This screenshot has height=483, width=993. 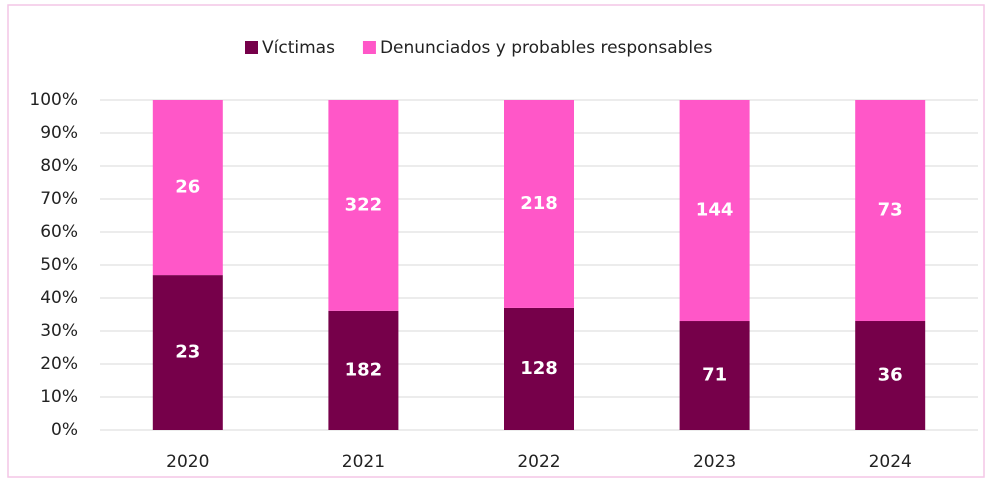 I want to click on data-label: 73, so click(x=890, y=210).